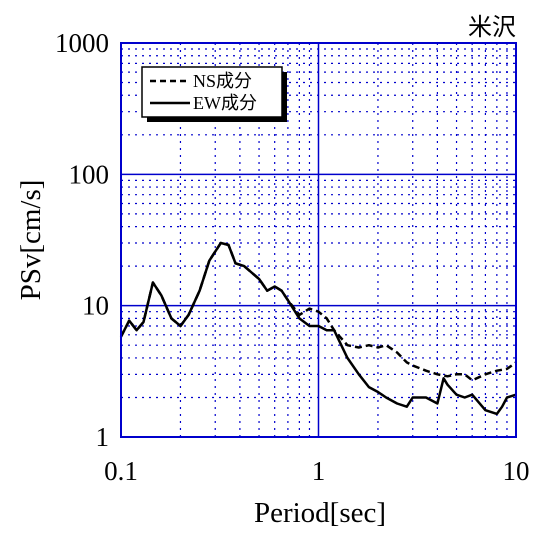  Describe the element at coordinates (516, 471) in the screenshot. I see `x-tick-label: 10` at that location.